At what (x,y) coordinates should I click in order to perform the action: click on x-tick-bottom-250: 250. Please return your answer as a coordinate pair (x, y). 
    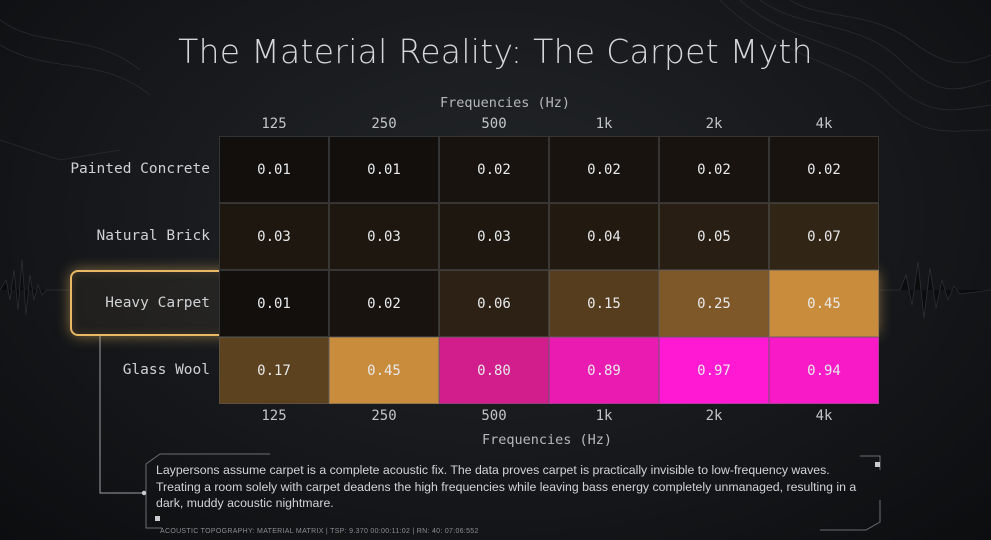
    Looking at the image, I should click on (384, 416).